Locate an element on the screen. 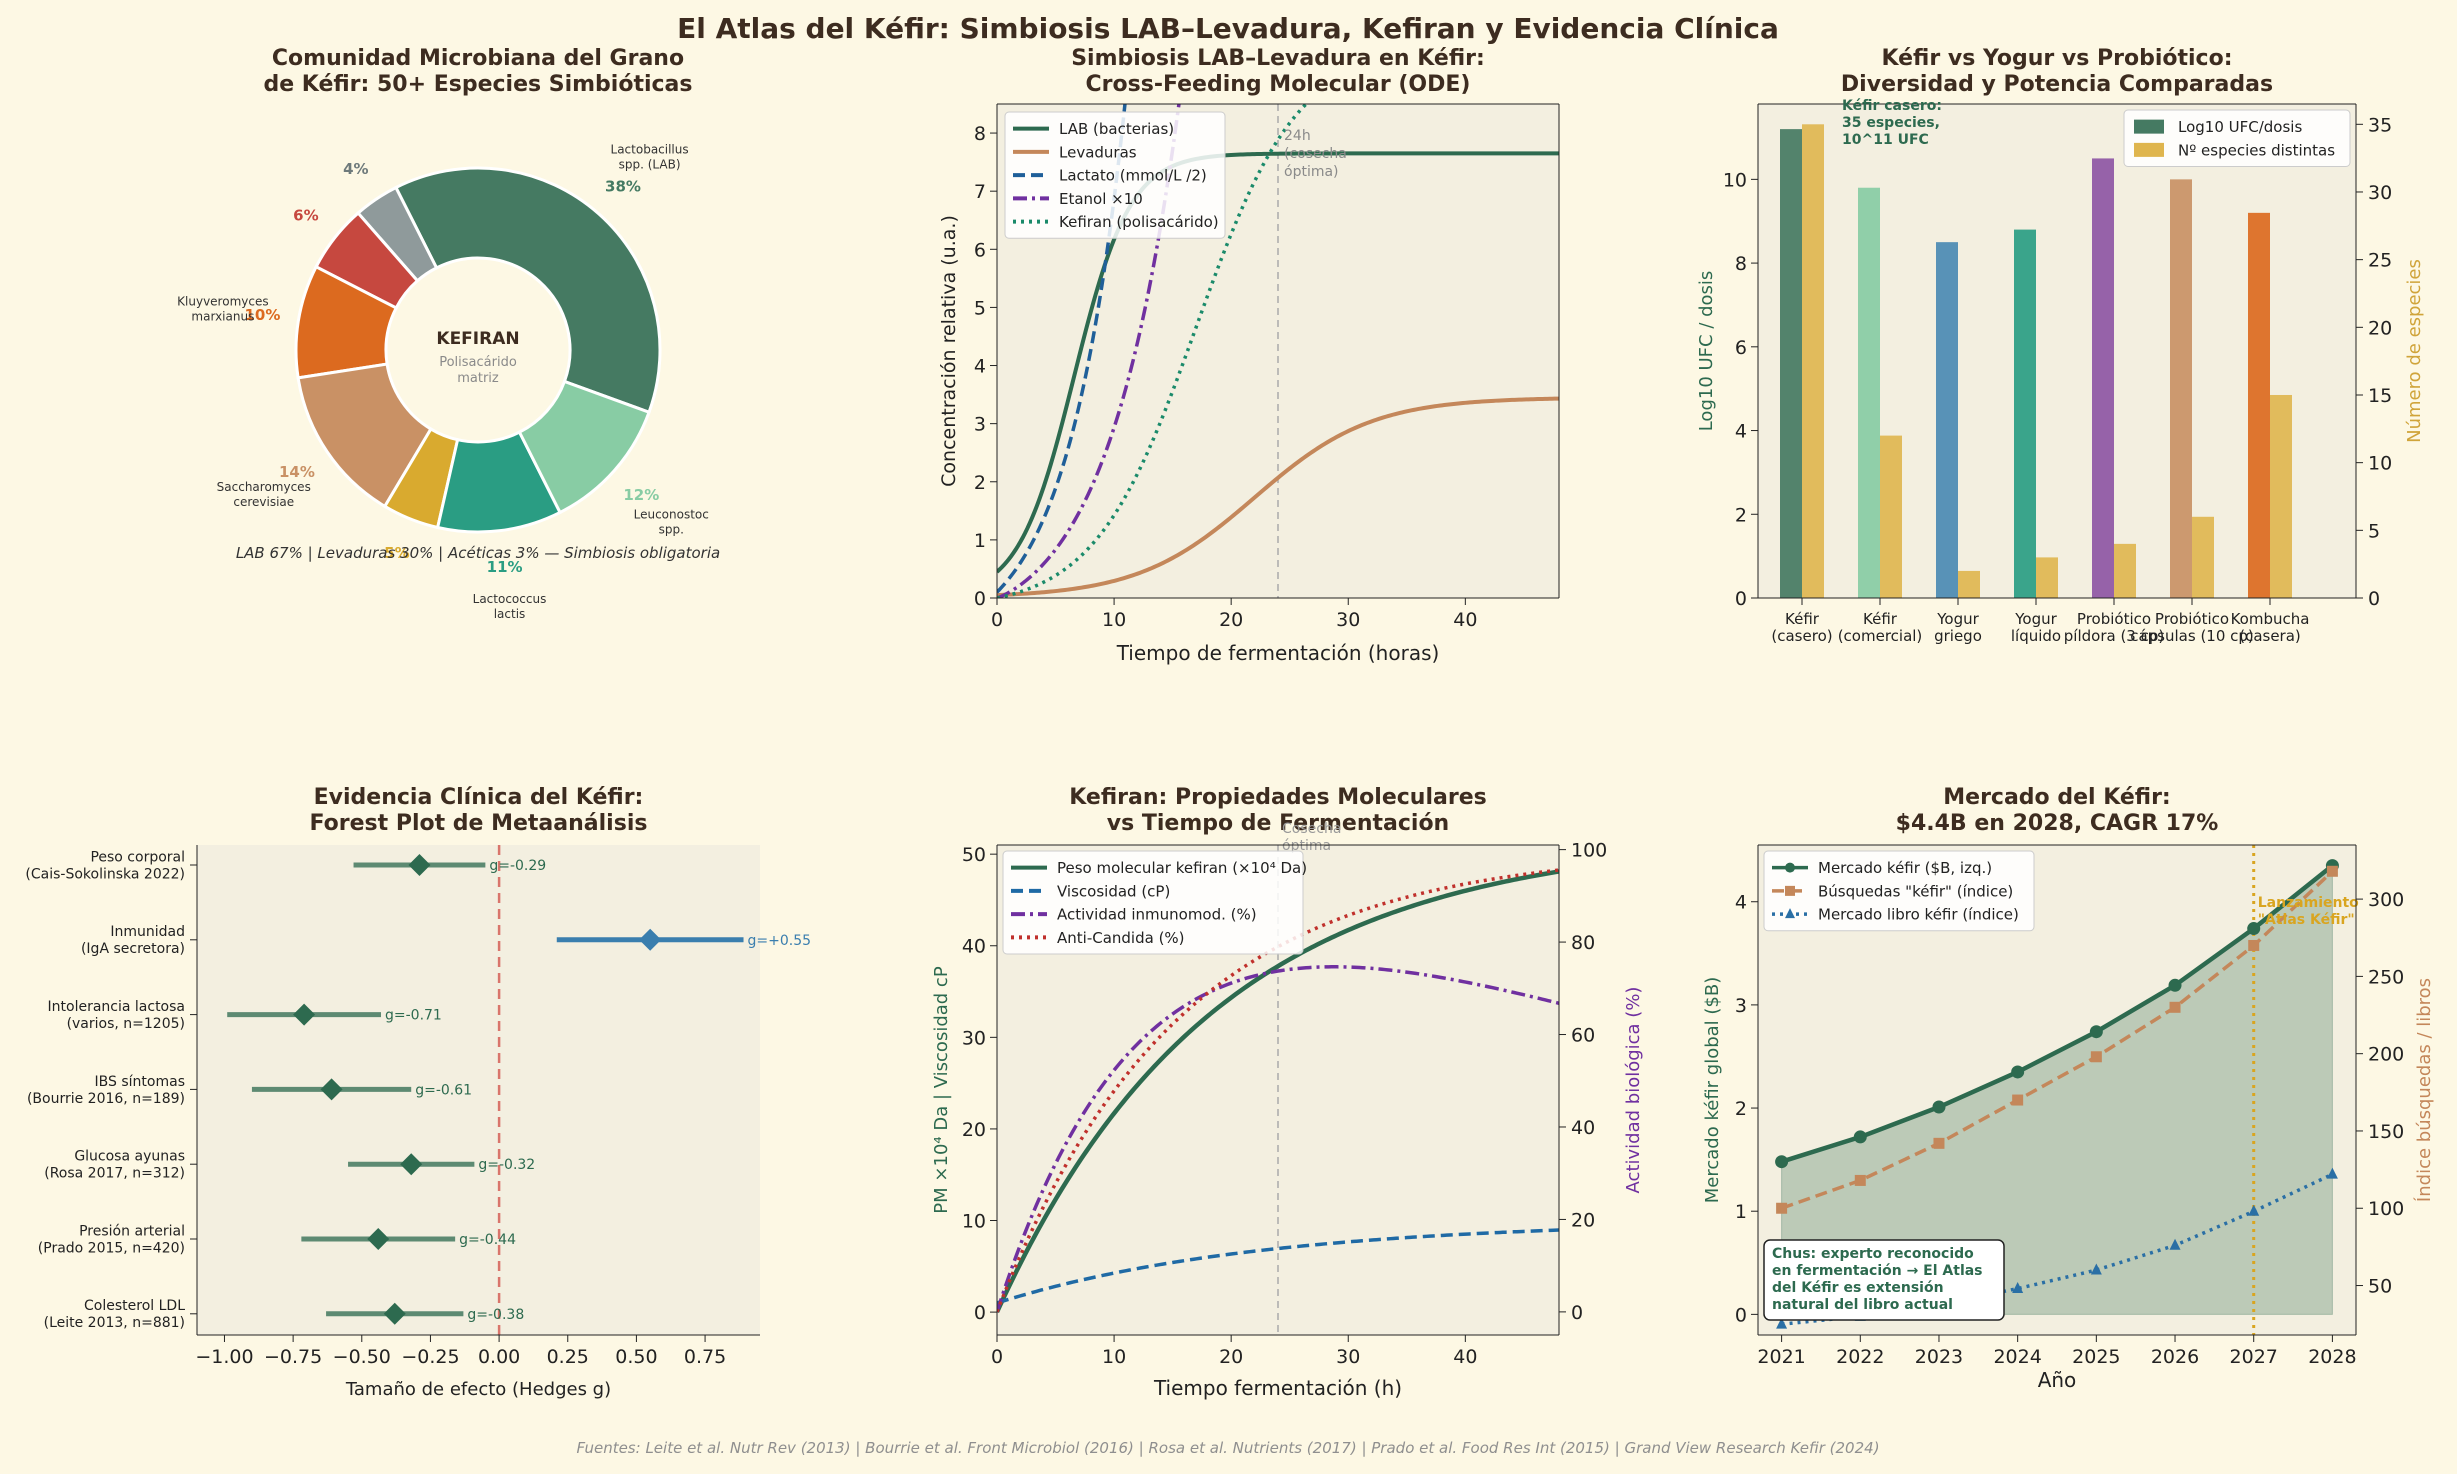  effect-label: g=-0.32 is located at coordinates (506, 1165).